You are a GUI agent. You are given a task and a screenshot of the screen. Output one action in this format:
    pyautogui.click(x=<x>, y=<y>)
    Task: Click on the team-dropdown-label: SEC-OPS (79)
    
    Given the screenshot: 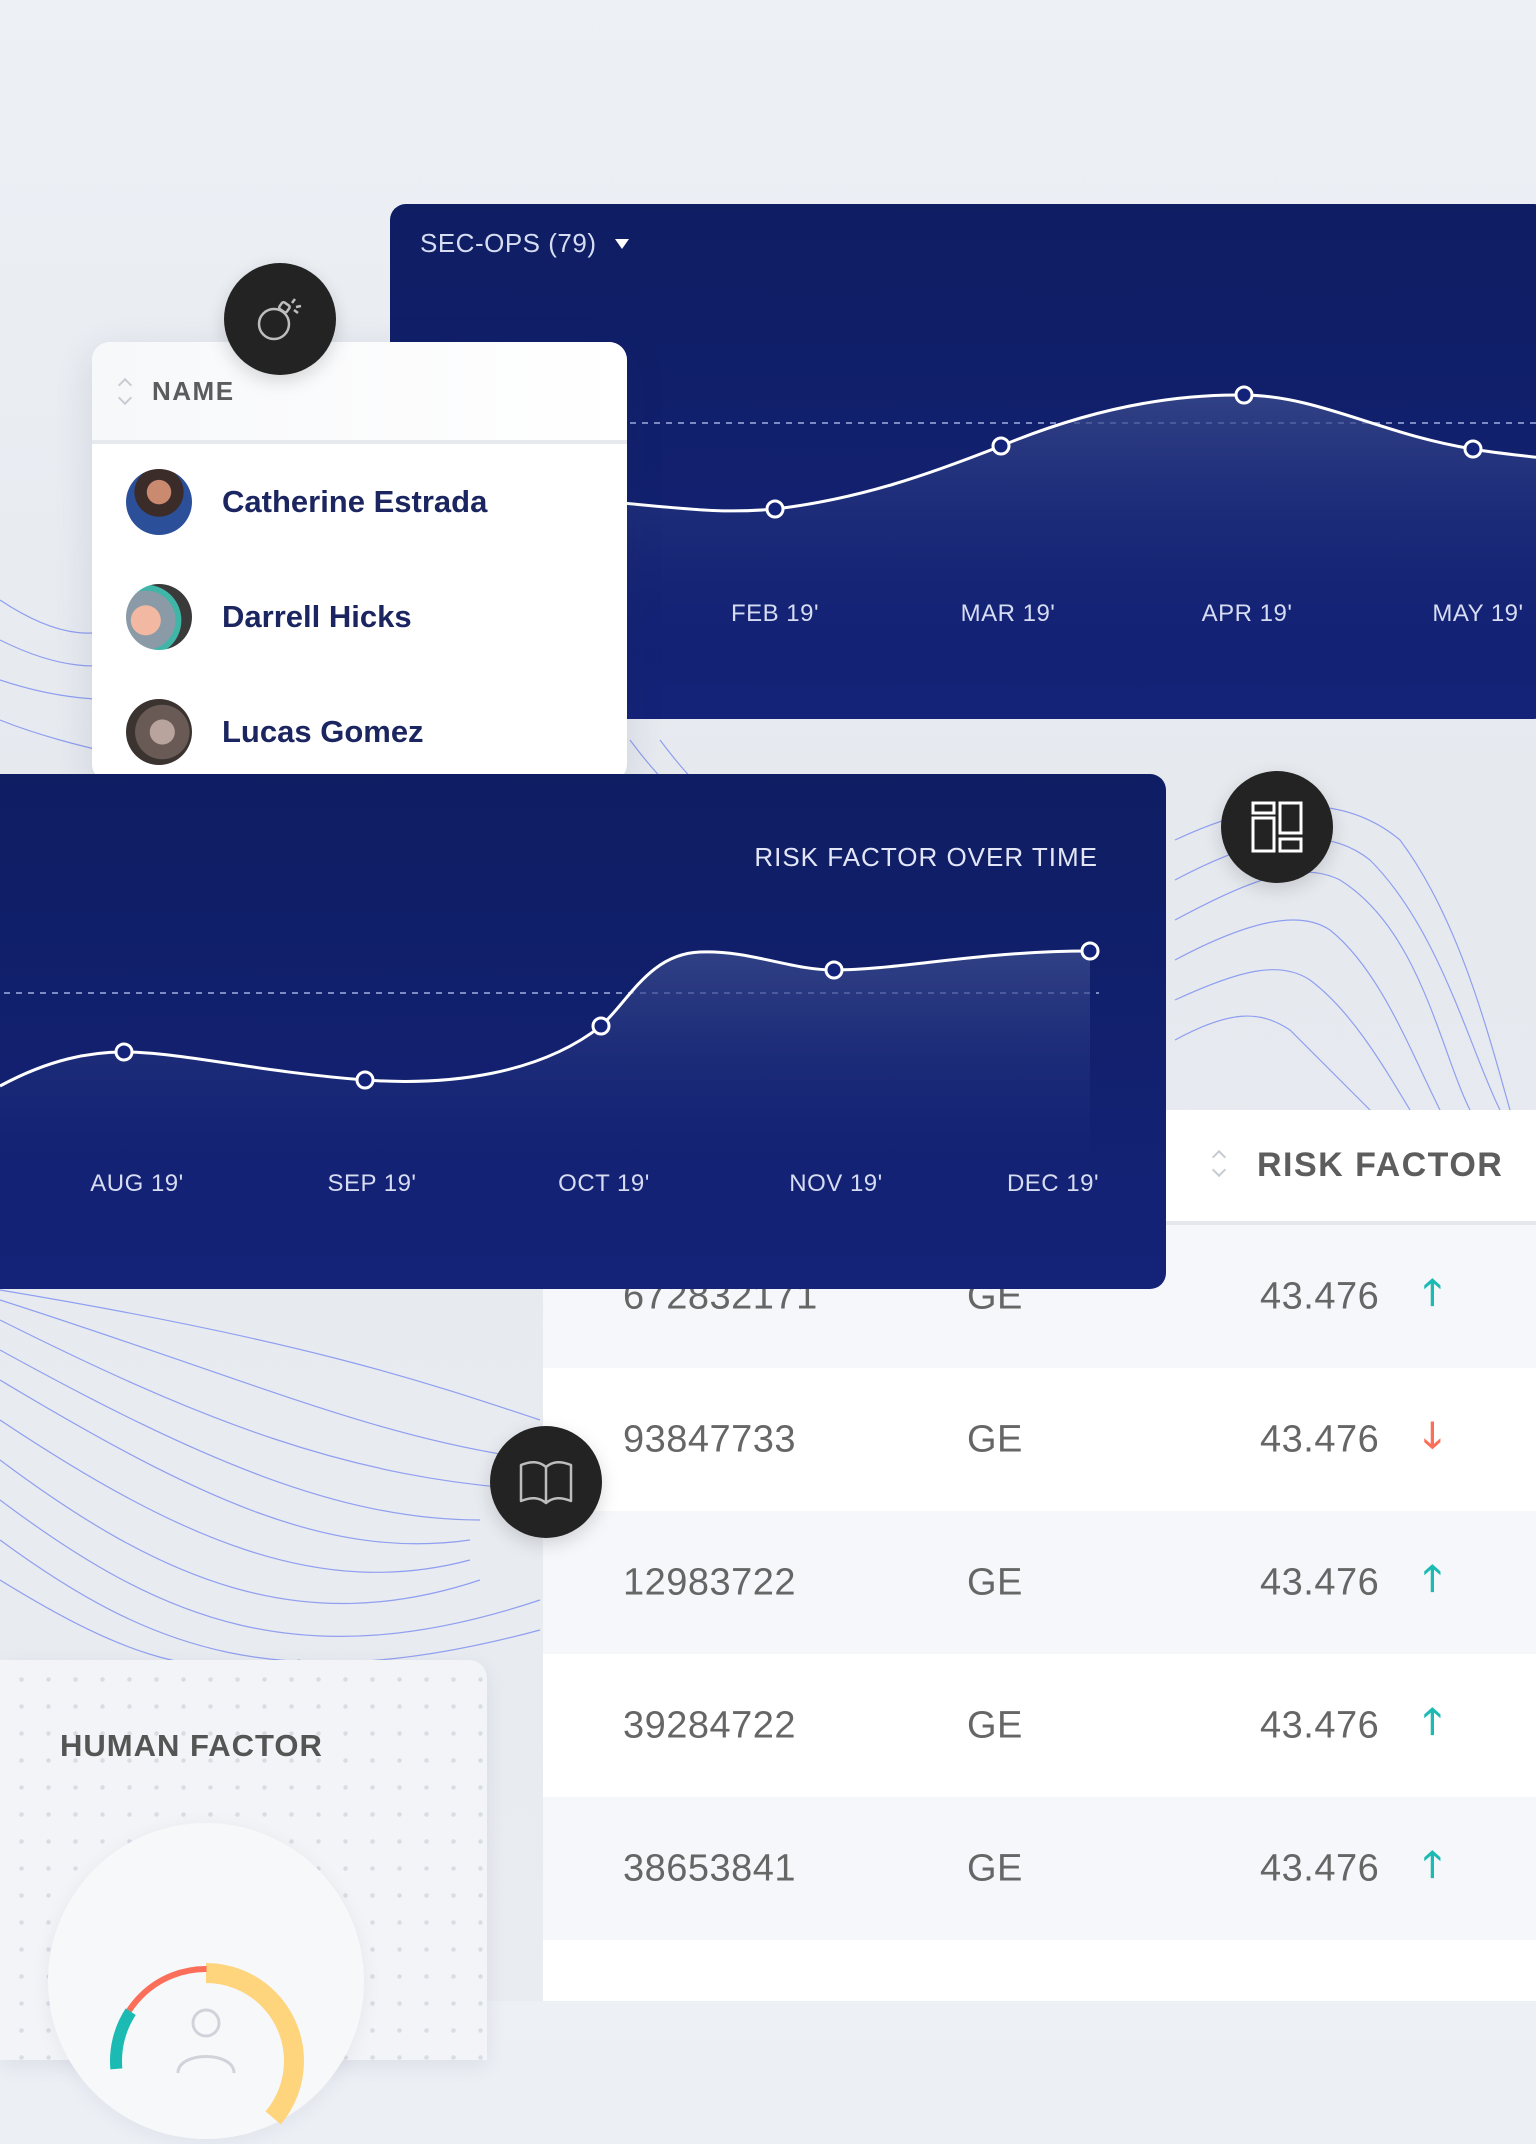 What is the action you would take?
    pyautogui.click(x=508, y=243)
    